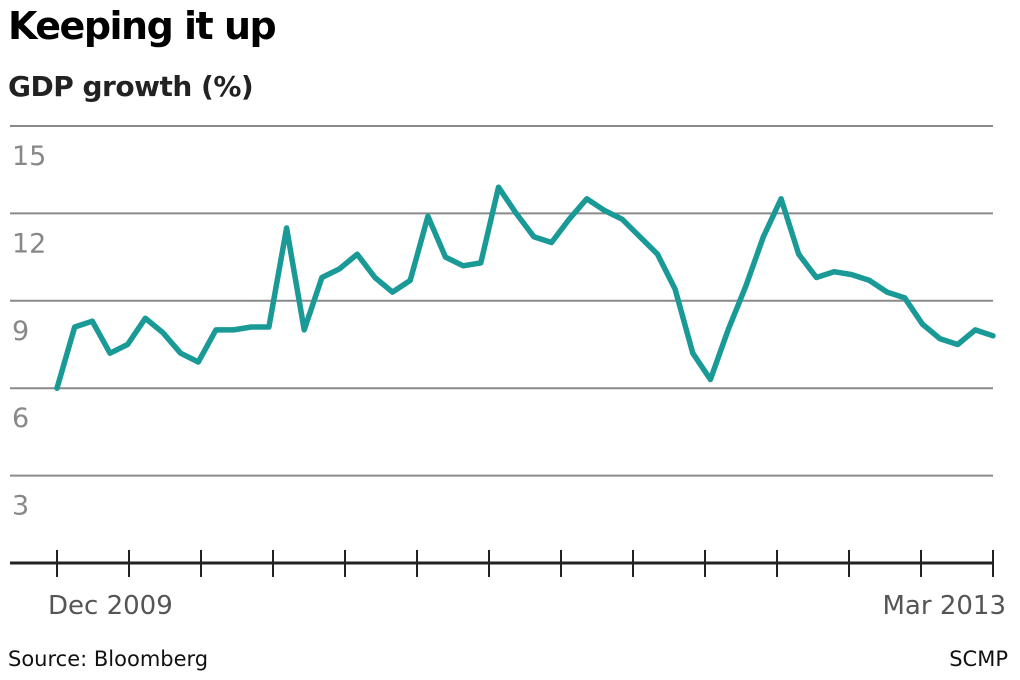 The width and height of the screenshot is (1020, 680). Describe the element at coordinates (527, 606) in the screenshot. I see `x-axis-tick-labels: Dec 2009 Mar 2013` at that location.